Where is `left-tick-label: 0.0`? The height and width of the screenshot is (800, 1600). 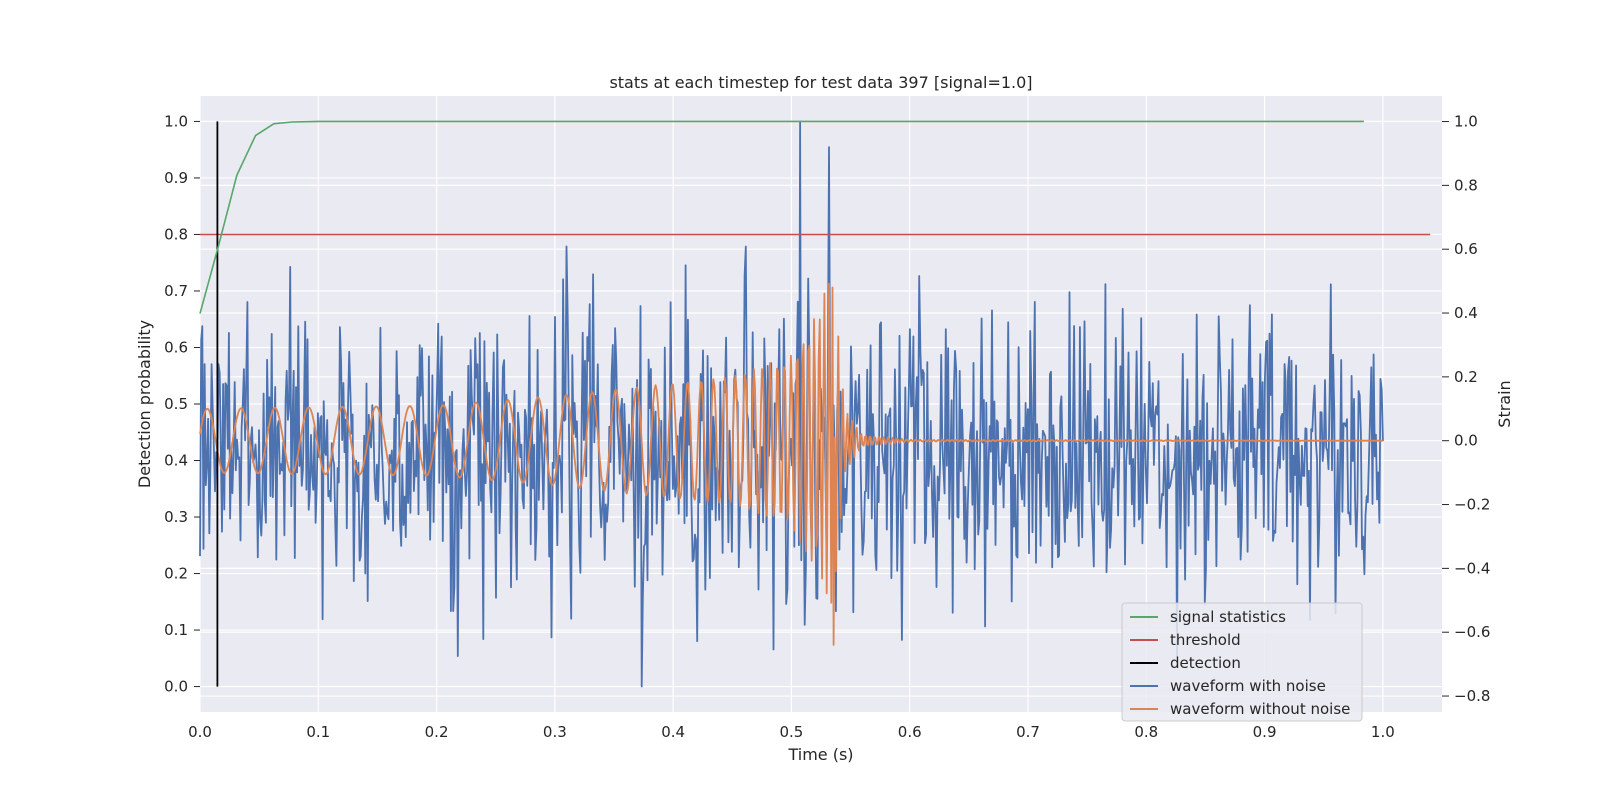 left-tick-label: 0.0 is located at coordinates (176, 687).